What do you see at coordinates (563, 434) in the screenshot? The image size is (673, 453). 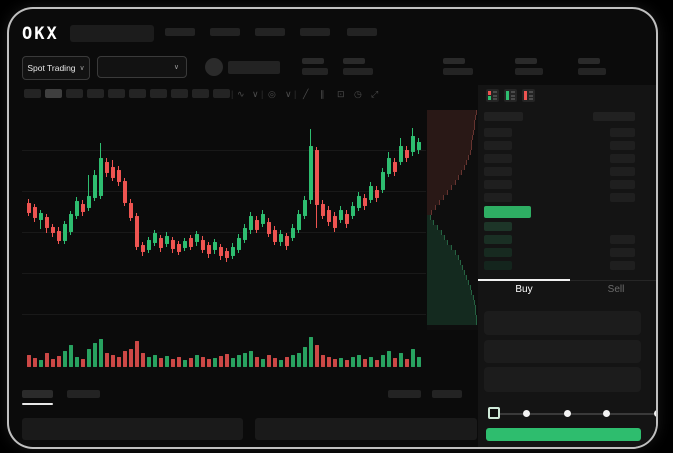 I see `buy-button` at bounding box center [563, 434].